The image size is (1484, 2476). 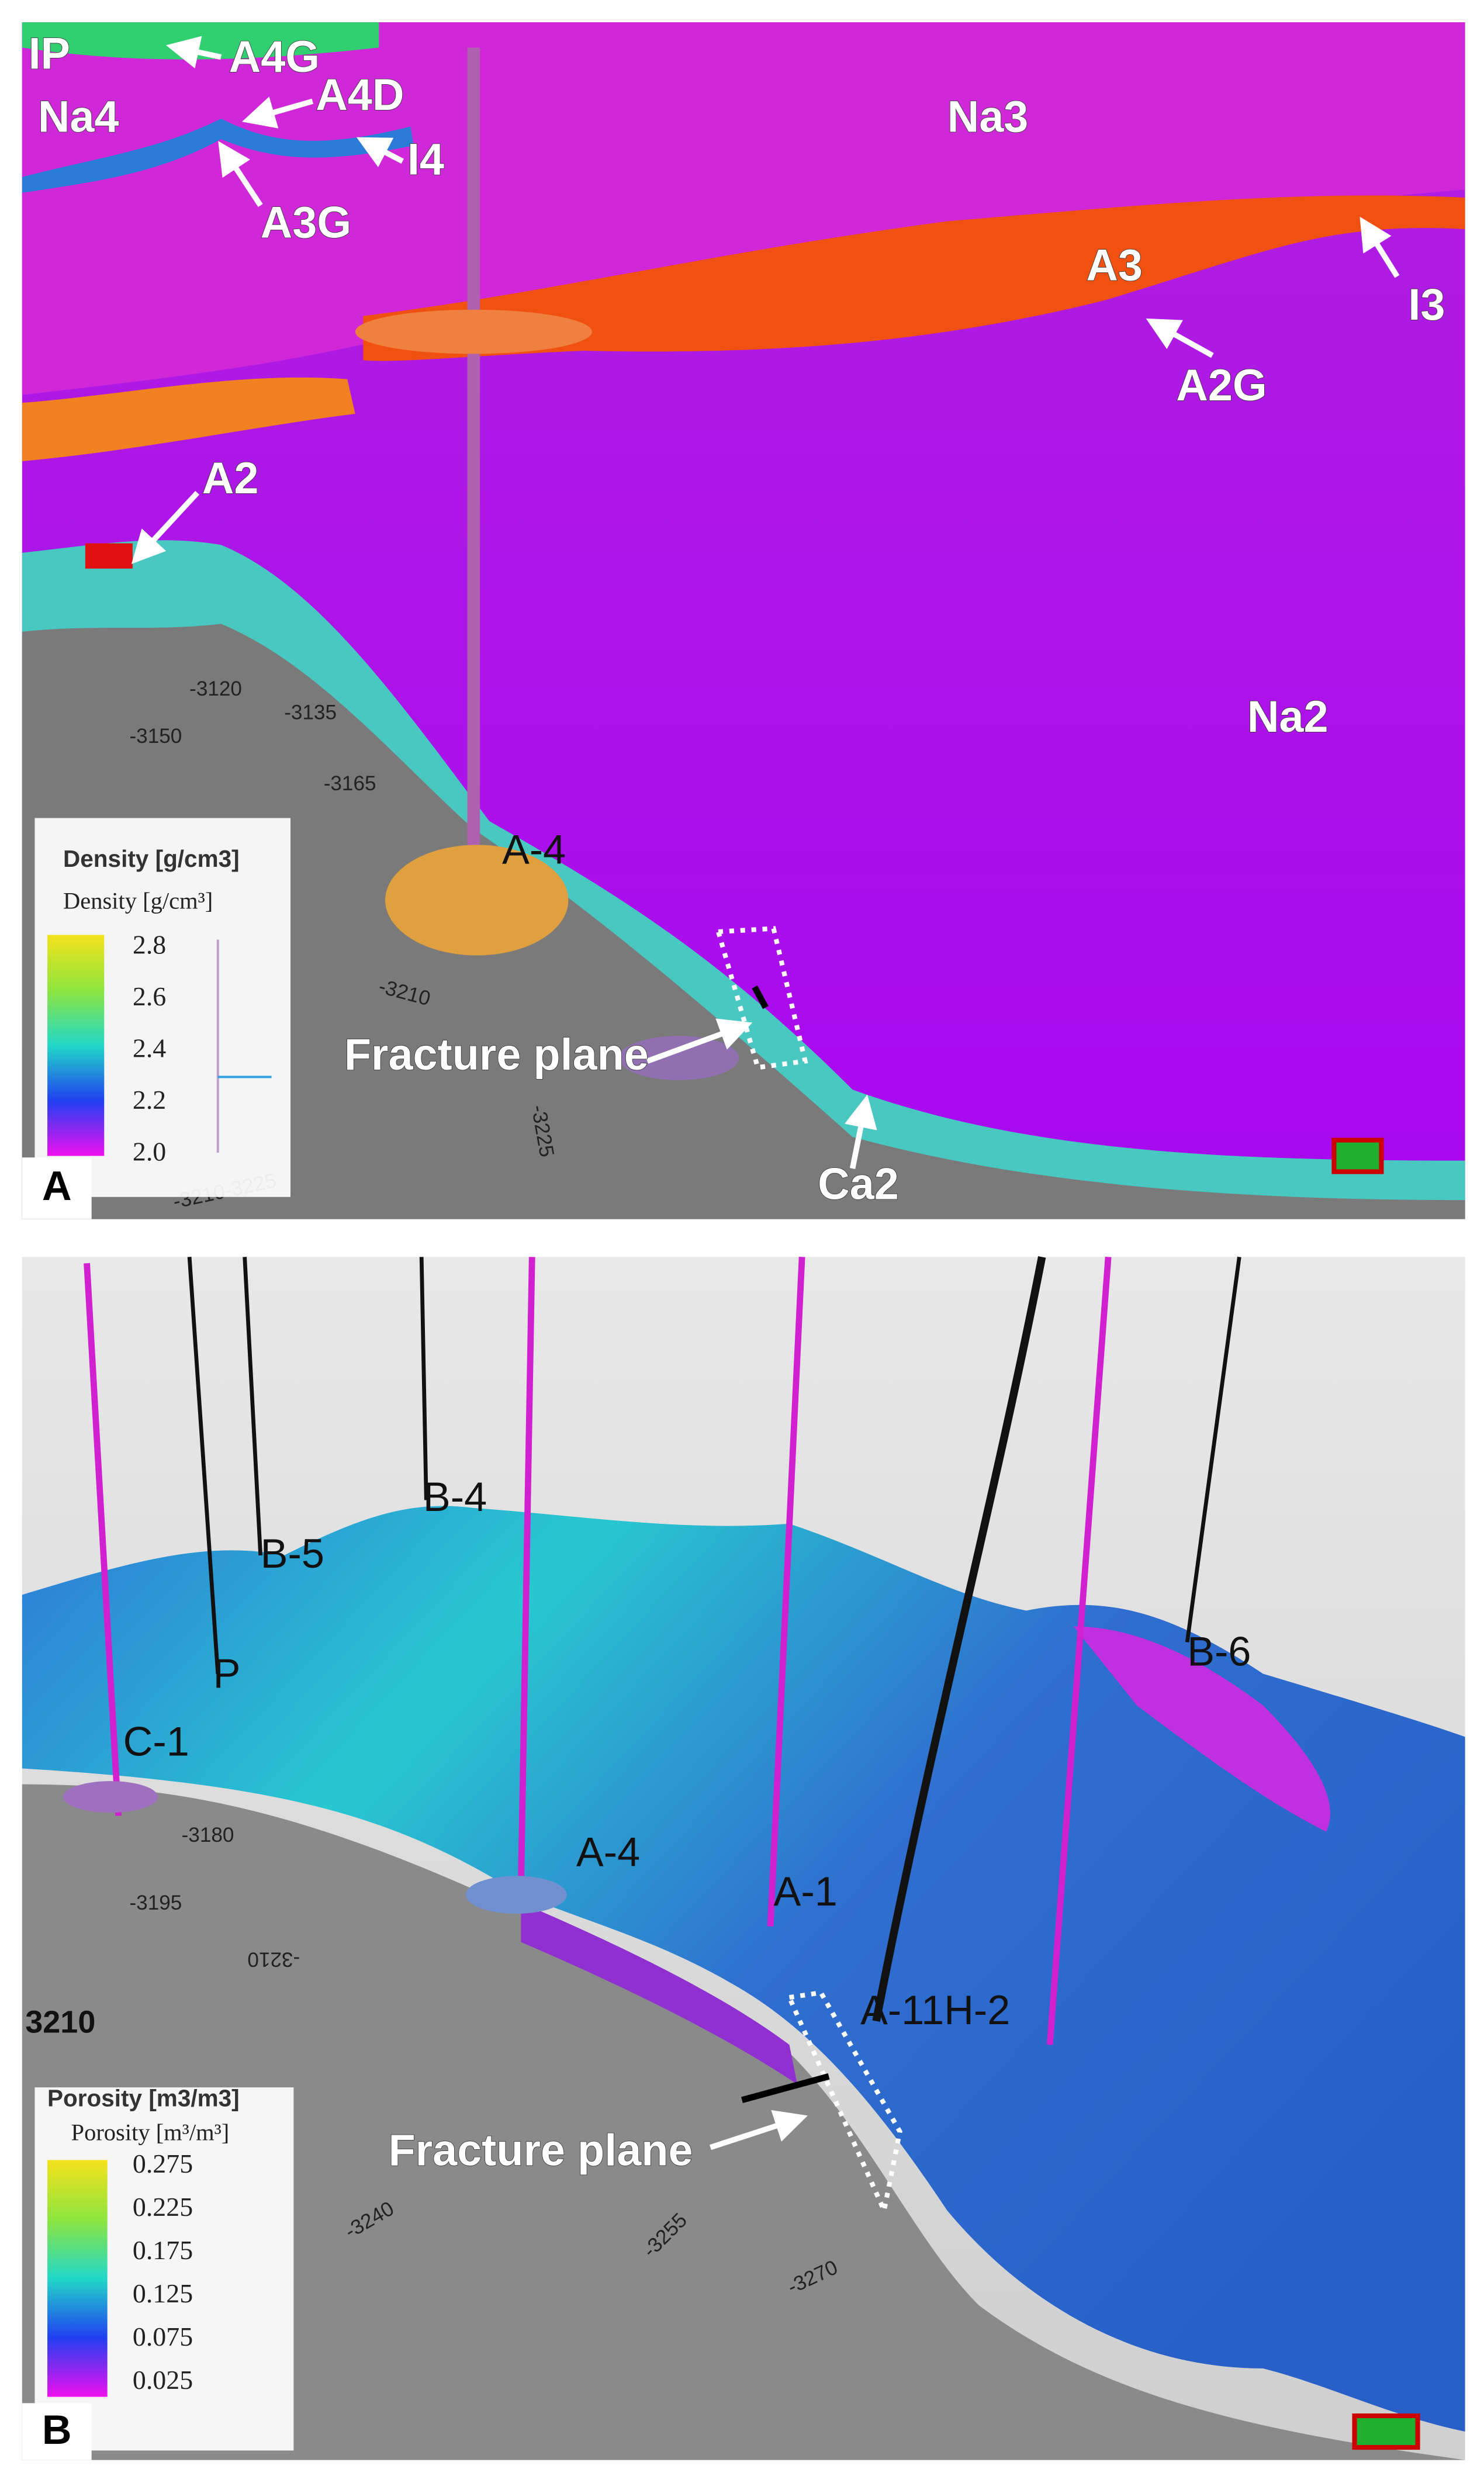 I want to click on well-label: A-1, so click(x=806, y=1891).